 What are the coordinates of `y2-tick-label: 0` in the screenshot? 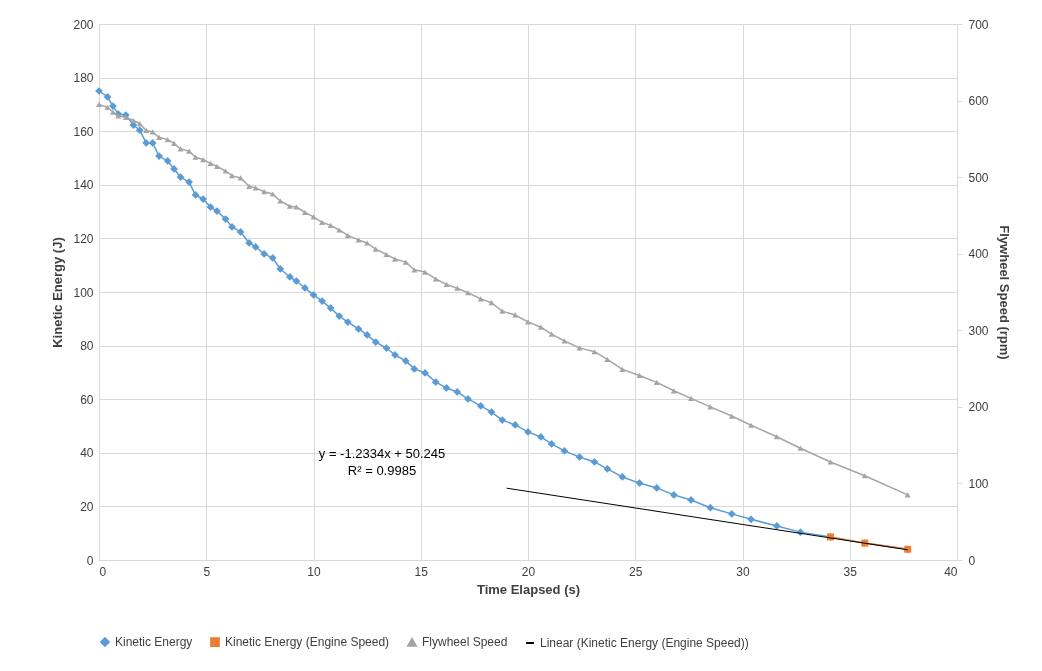 It's located at (972, 560).